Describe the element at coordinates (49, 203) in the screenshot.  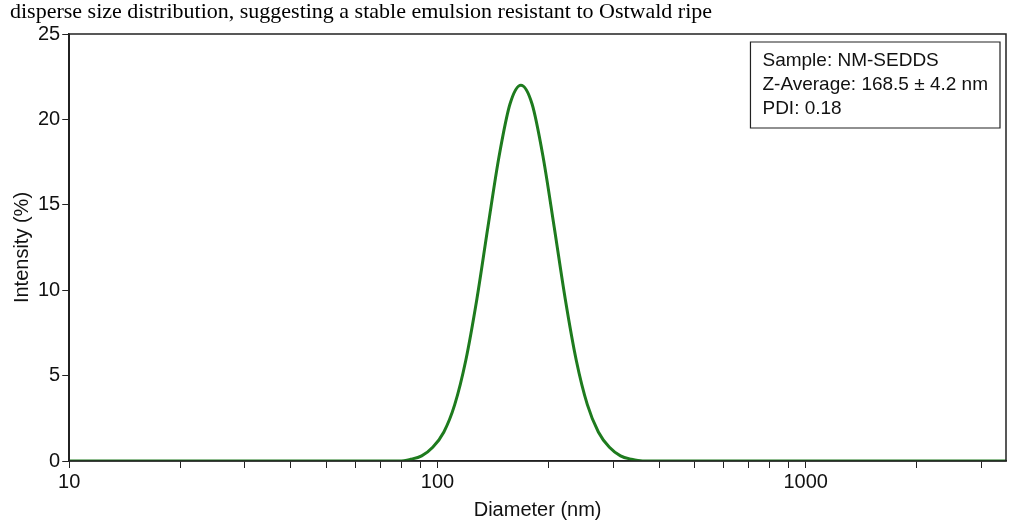
I see `y-tick-label: 15` at that location.